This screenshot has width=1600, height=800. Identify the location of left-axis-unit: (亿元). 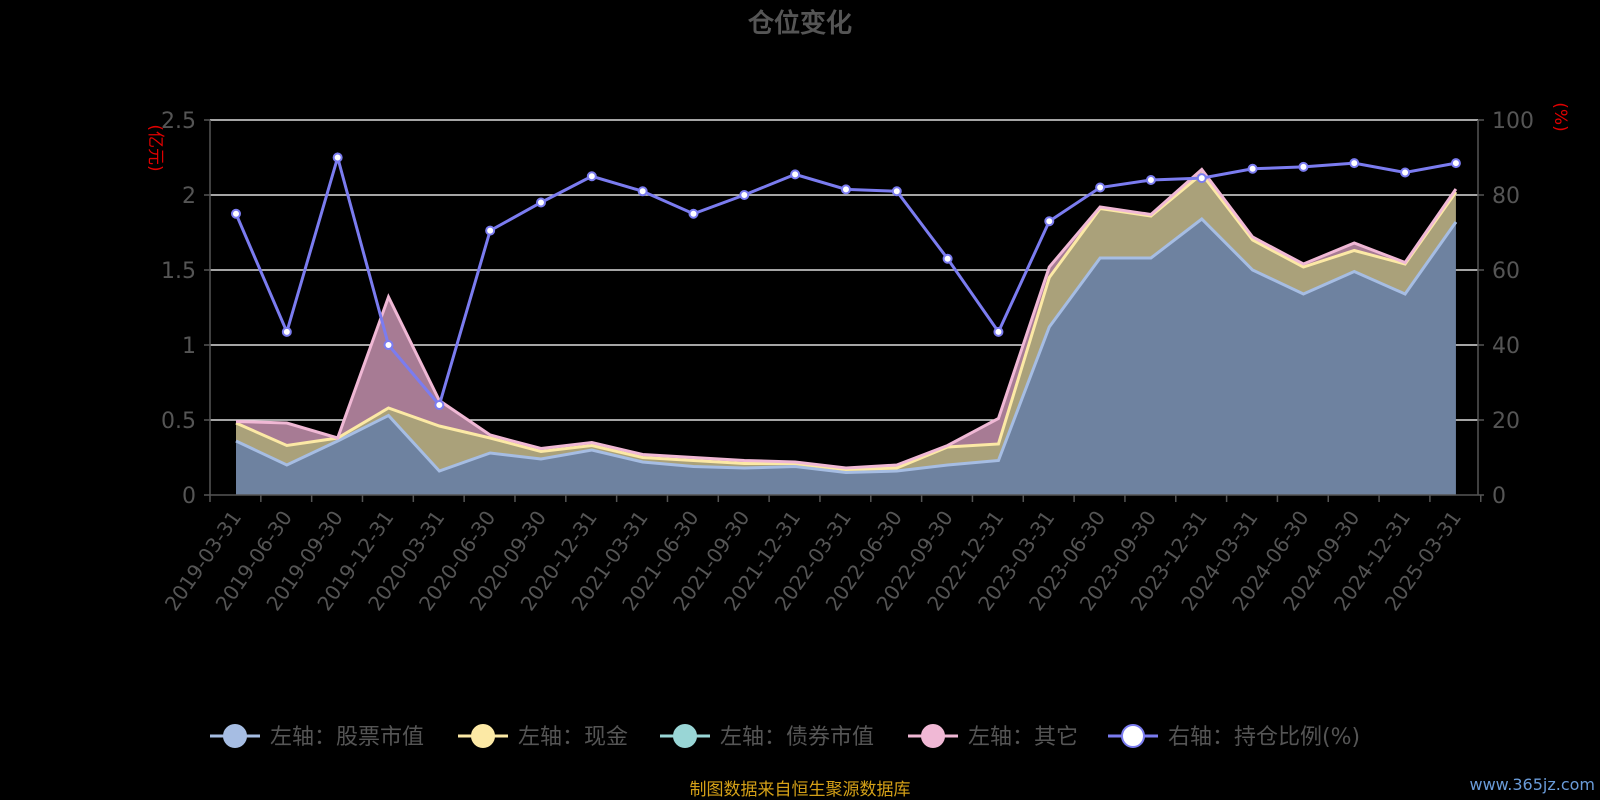
(155, 147).